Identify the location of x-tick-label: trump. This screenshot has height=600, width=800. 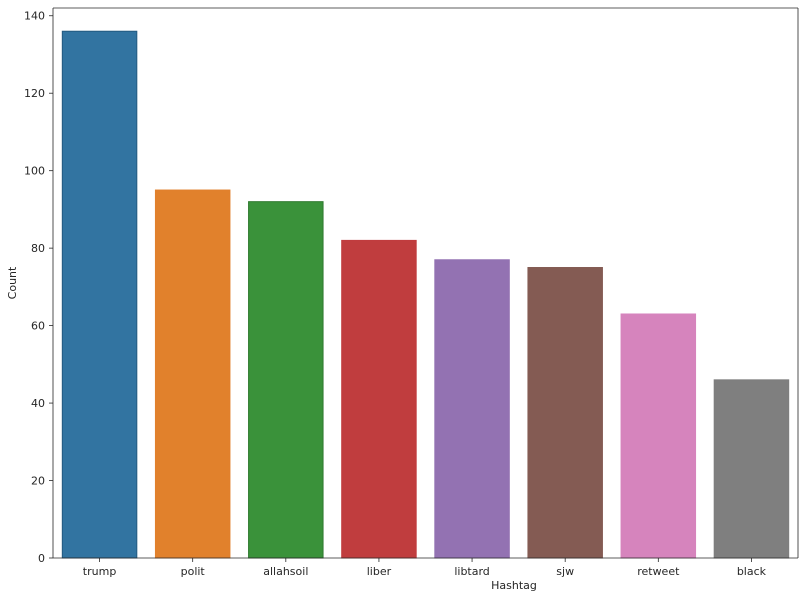
(100, 571).